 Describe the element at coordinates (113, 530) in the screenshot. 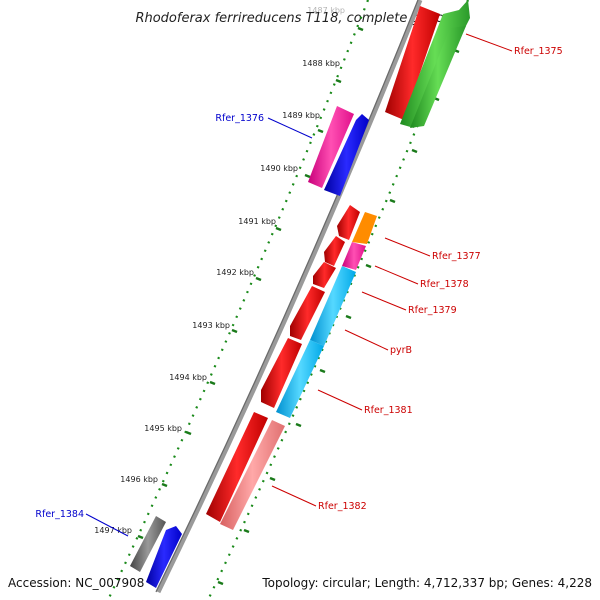

I see `kbp-label-1497: 1497 kbp` at that location.